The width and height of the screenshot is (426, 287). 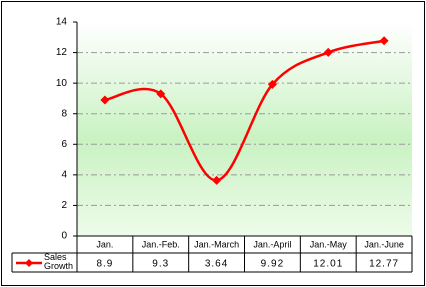 I want to click on data-label: 8.9, so click(x=104, y=264).